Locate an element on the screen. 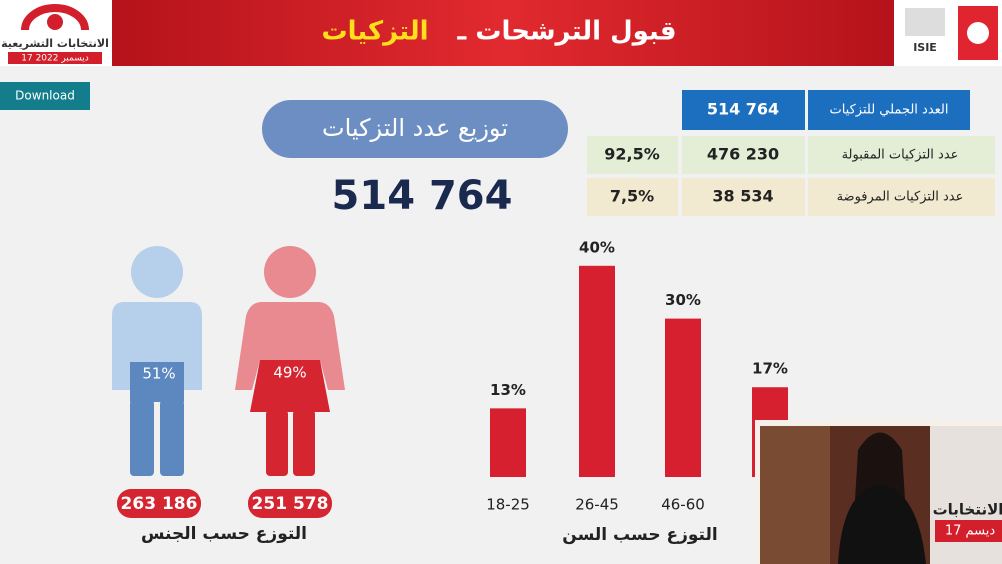 The height and width of the screenshot is (564, 1002). overlay-date: 17 ديسم is located at coordinates (970, 531).